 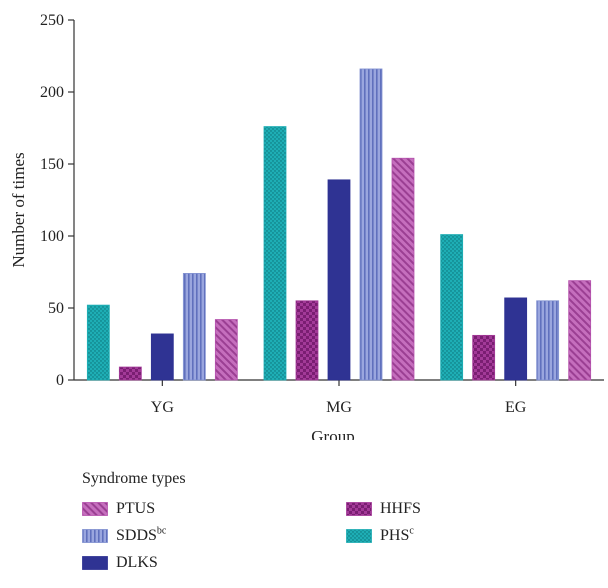 I want to click on legend-label-hhfs: HHFS, so click(x=400, y=508).